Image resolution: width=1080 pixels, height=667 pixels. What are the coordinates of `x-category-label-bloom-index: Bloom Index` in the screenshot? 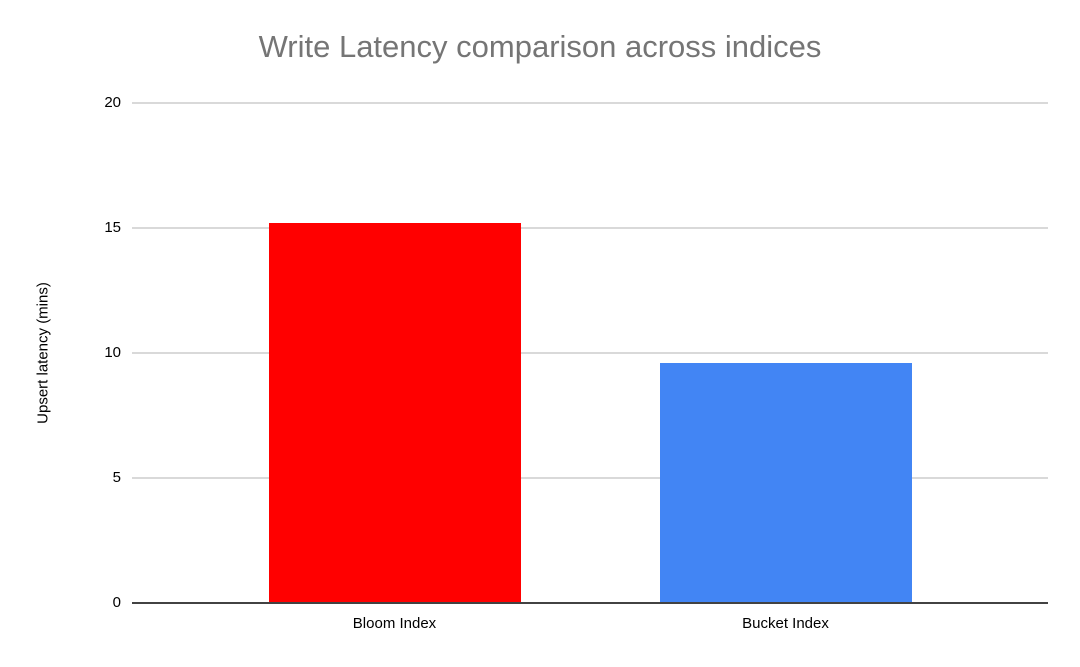 It's located at (394, 623).